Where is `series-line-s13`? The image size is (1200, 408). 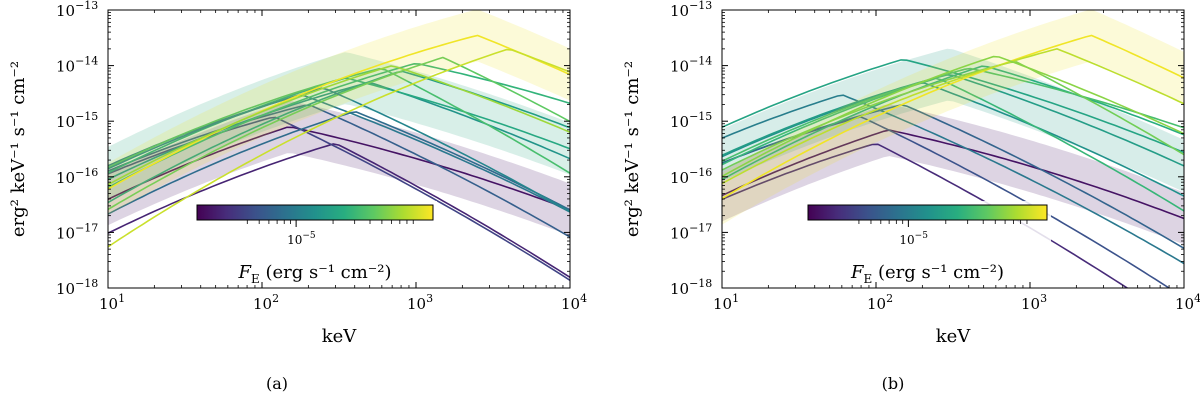 series-line-s13 is located at coordinates (339, 150).